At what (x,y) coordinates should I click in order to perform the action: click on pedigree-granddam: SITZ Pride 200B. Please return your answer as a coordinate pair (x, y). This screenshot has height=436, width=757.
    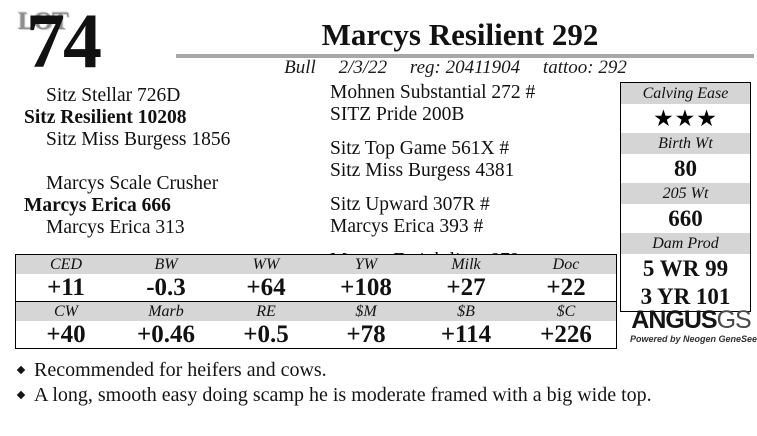
    Looking at the image, I should click on (397, 114).